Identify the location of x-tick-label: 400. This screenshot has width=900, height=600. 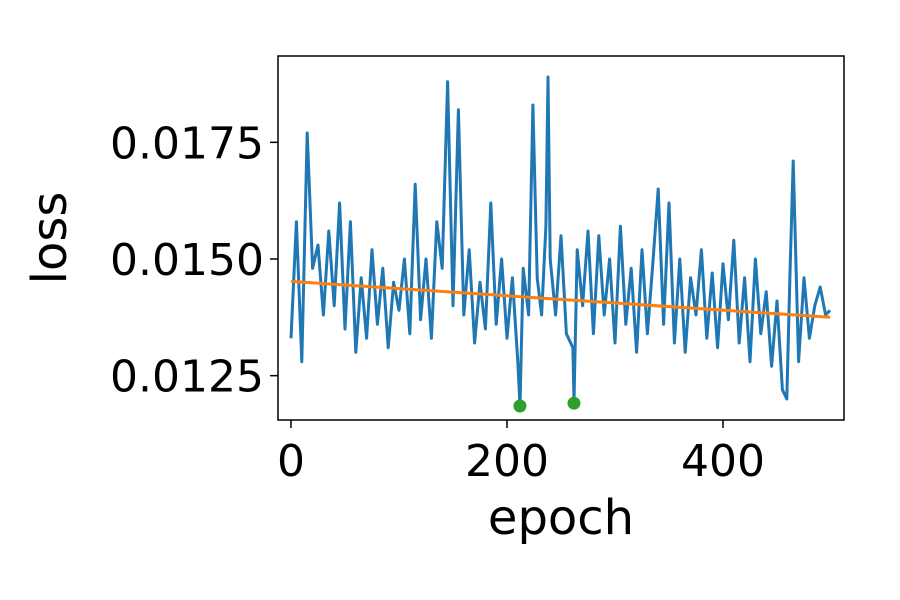
(723, 461).